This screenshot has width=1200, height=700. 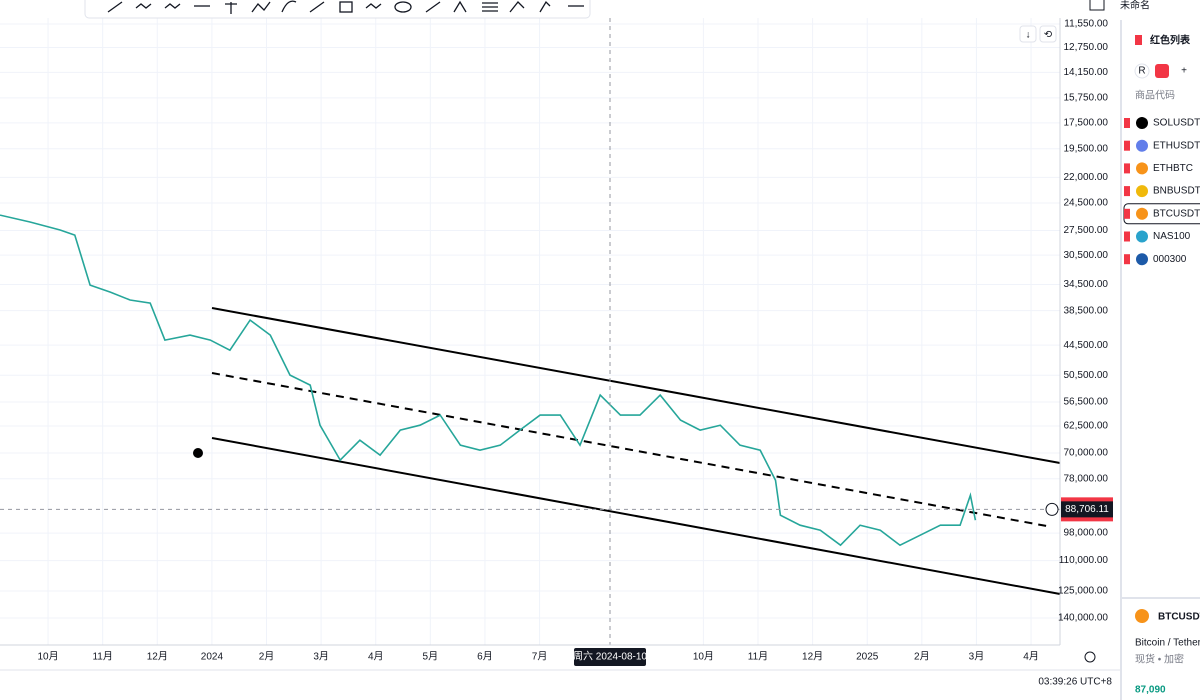 I want to click on y-tick-label: 44,500.00, so click(x=1086, y=345).